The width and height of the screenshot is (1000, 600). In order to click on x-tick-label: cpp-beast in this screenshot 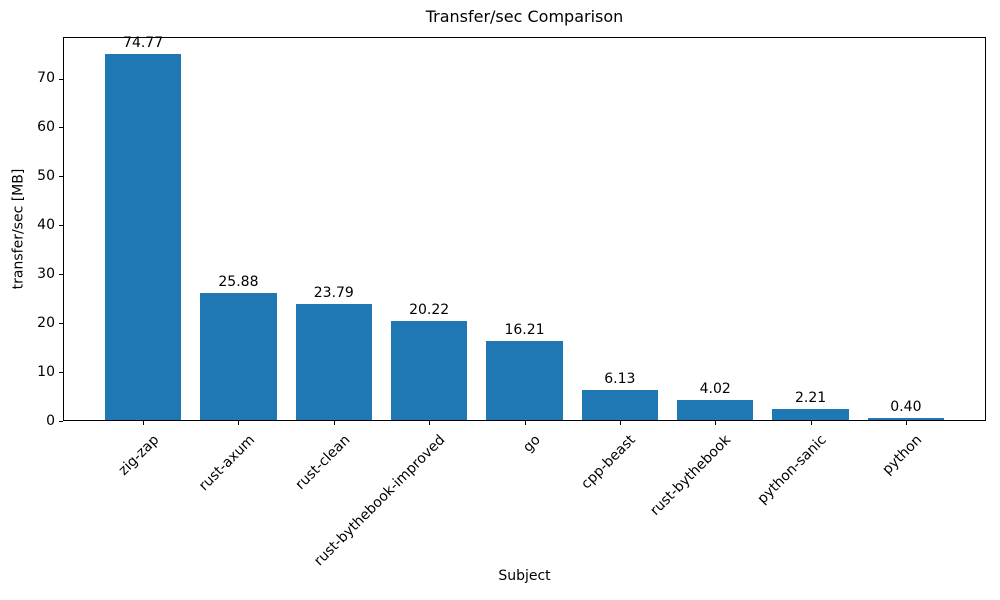, I will do `click(609, 462)`.